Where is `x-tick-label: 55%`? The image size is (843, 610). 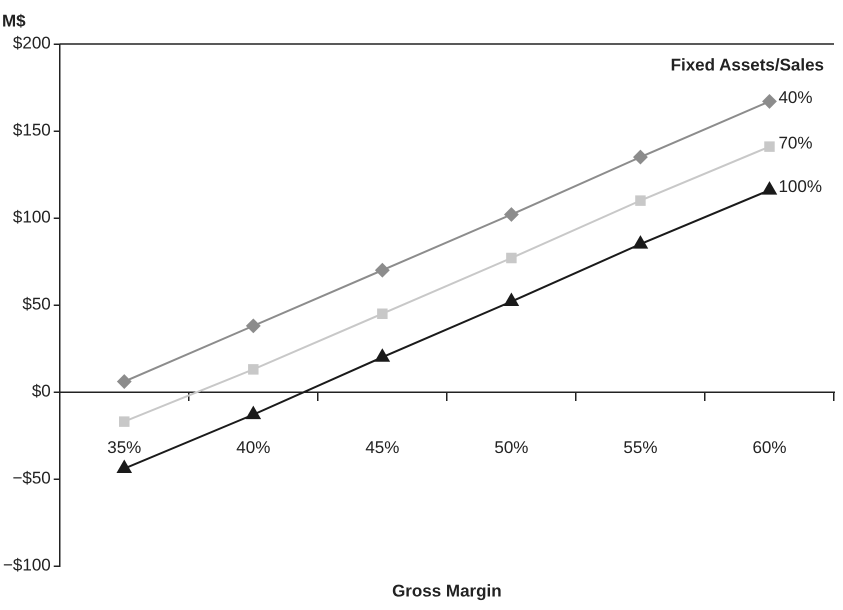
x-tick-label: 55% is located at coordinates (640, 447).